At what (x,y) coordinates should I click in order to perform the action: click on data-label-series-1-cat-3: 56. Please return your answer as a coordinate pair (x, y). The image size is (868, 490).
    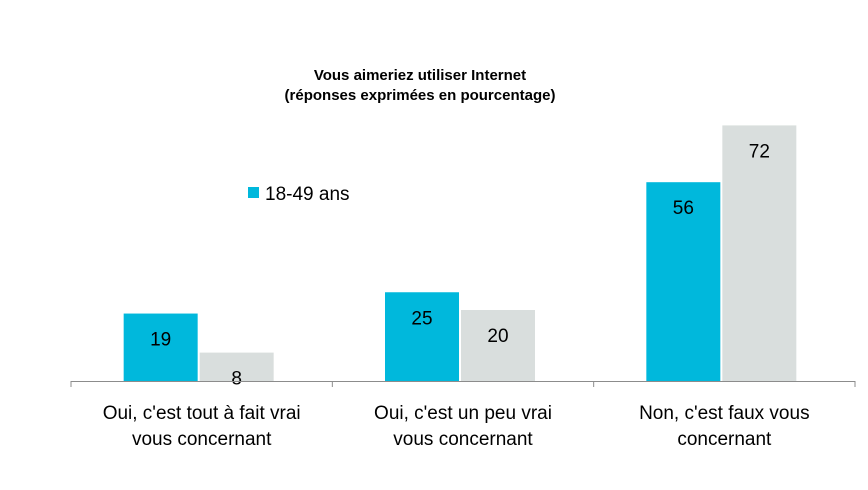
    Looking at the image, I should click on (683, 208).